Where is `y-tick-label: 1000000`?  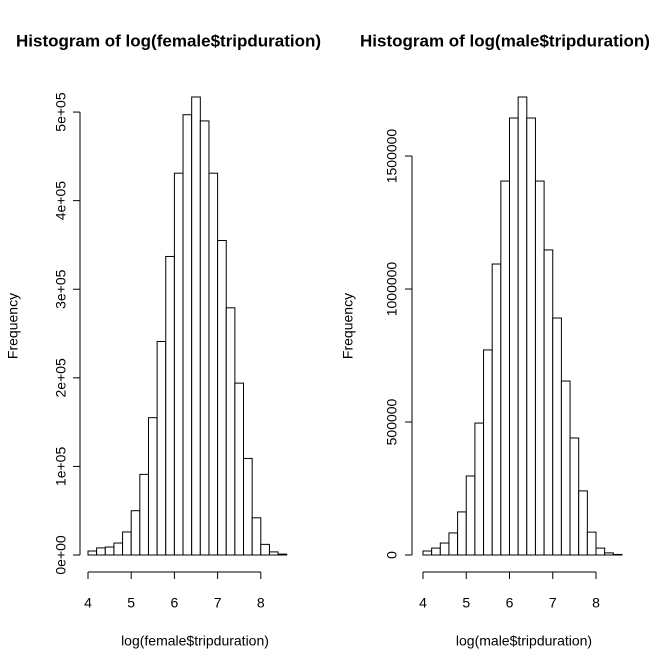 y-tick-label: 1000000 is located at coordinates (392, 289).